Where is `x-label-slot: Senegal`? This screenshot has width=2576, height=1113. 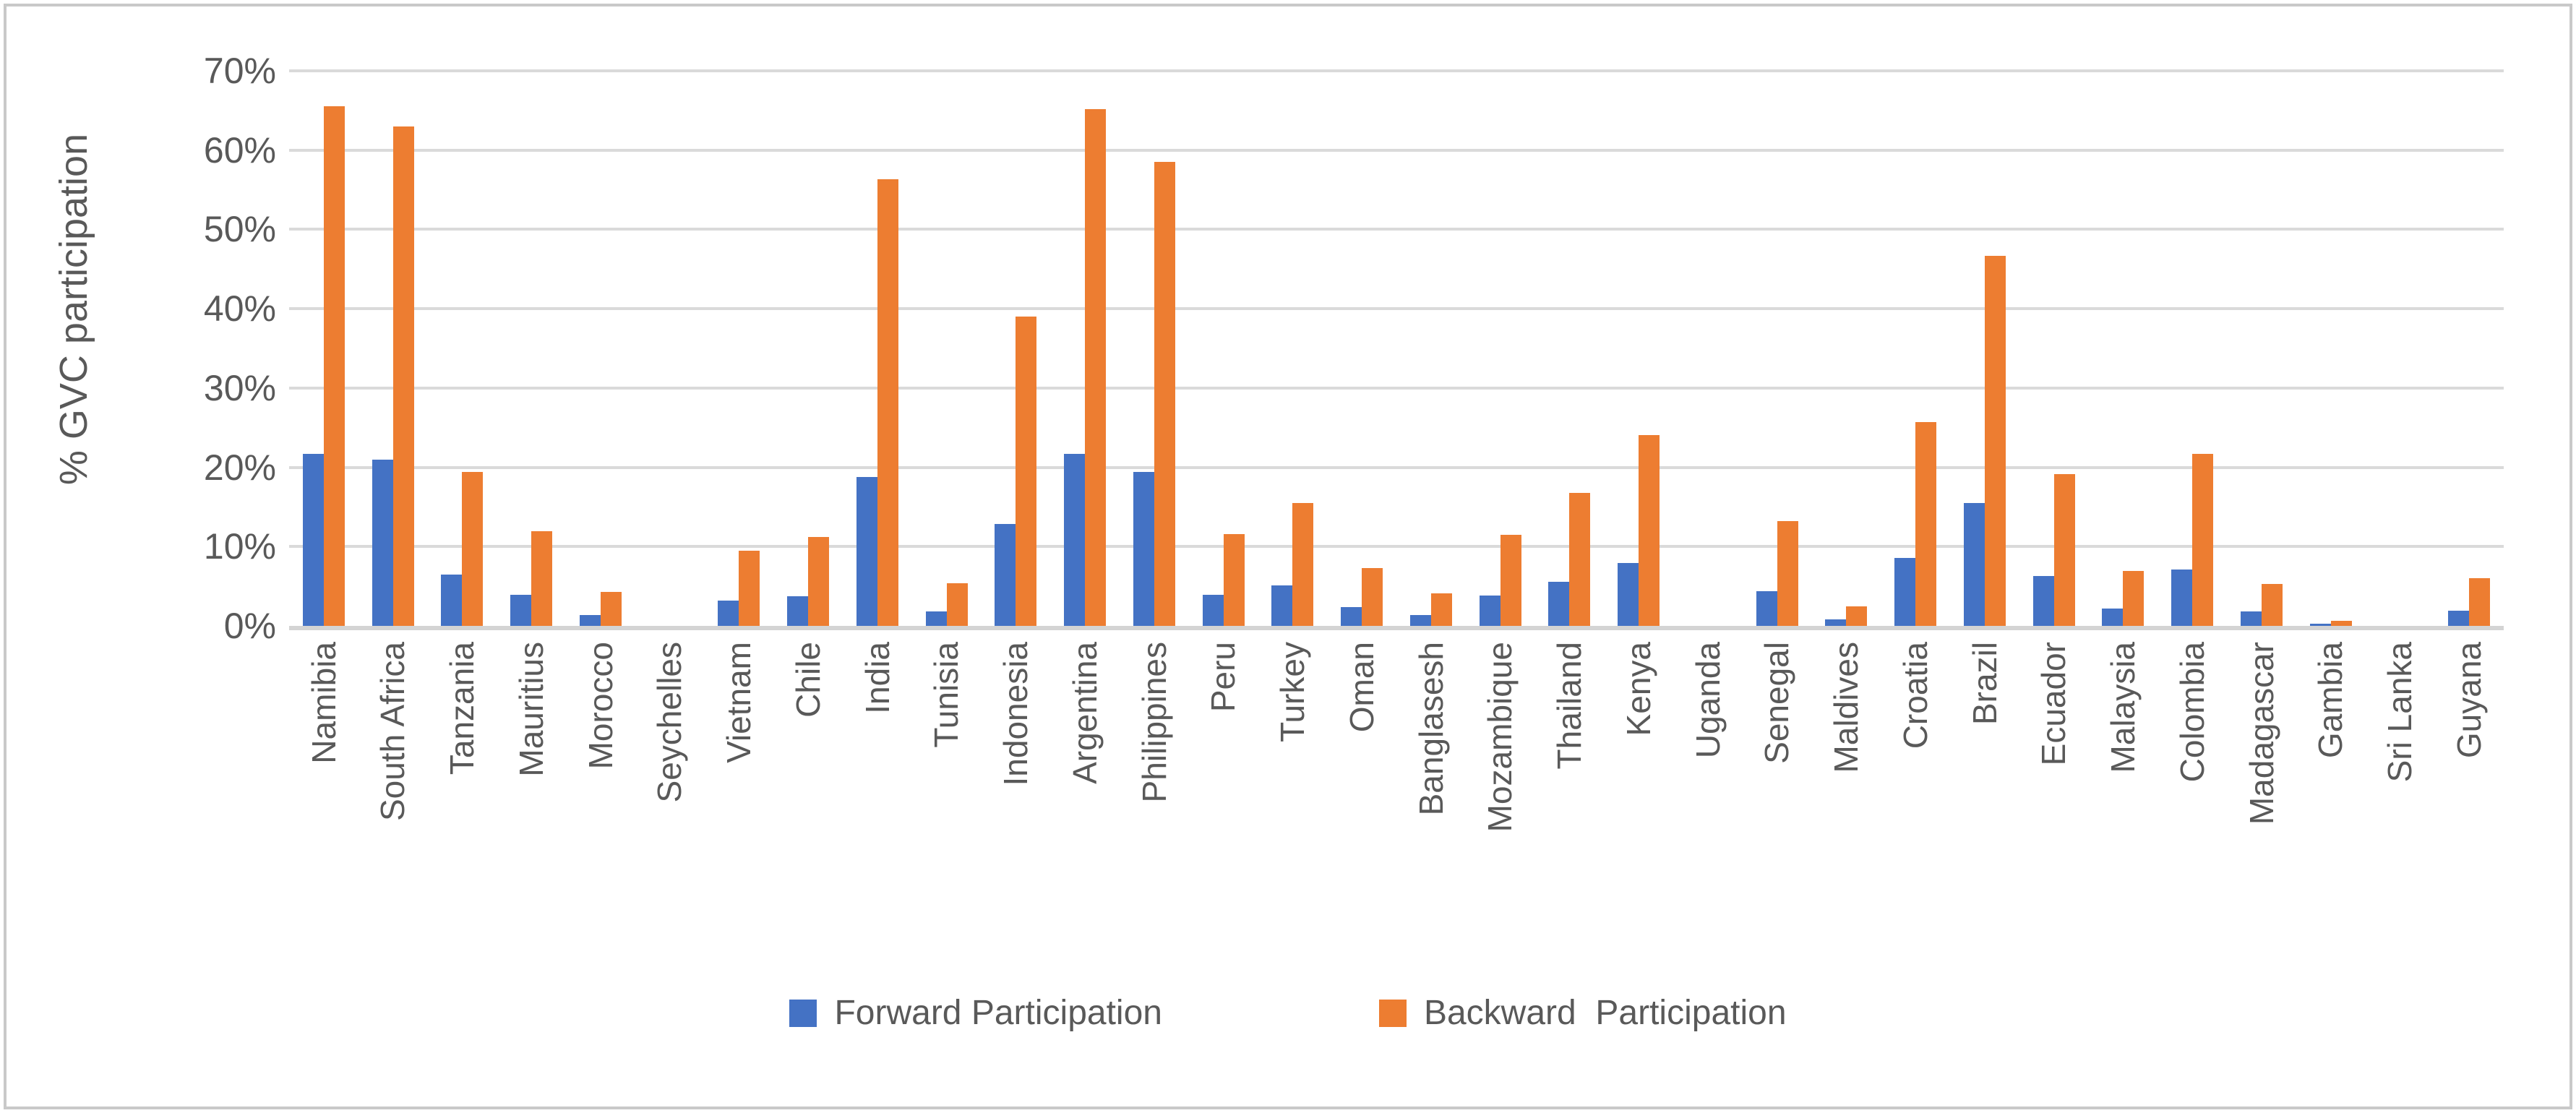
x-label-slot: Senegal is located at coordinates (1778, 815).